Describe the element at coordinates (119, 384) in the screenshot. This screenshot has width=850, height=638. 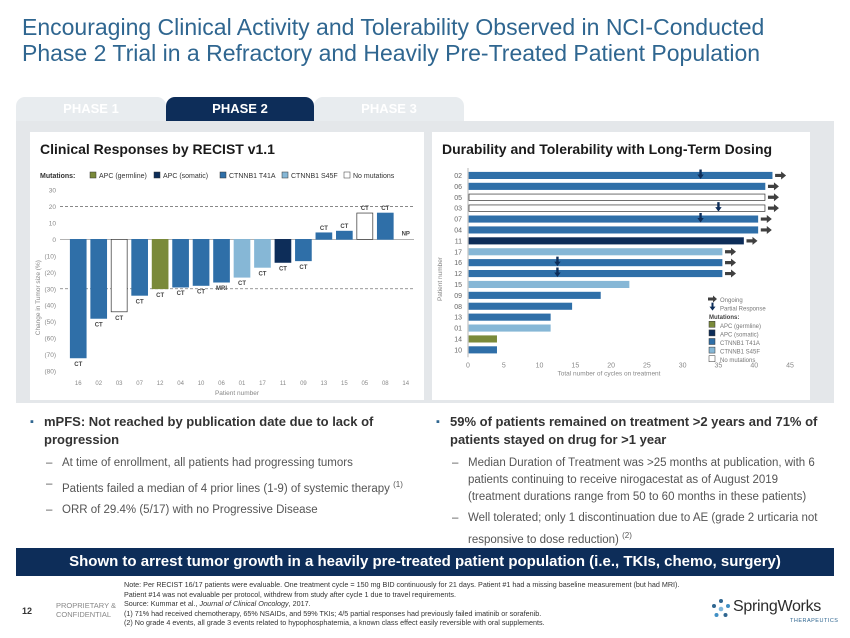
I see `x-tick-label: 03` at that location.